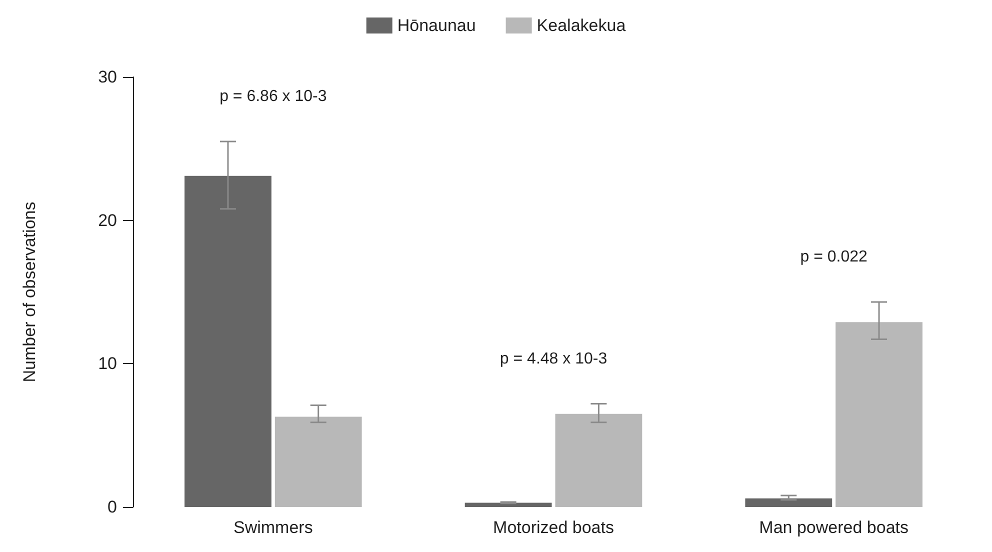 The width and height of the screenshot is (992, 552). Describe the element at coordinates (554, 359) in the screenshot. I see `annotation: p = 4.48 x 10-3` at that location.